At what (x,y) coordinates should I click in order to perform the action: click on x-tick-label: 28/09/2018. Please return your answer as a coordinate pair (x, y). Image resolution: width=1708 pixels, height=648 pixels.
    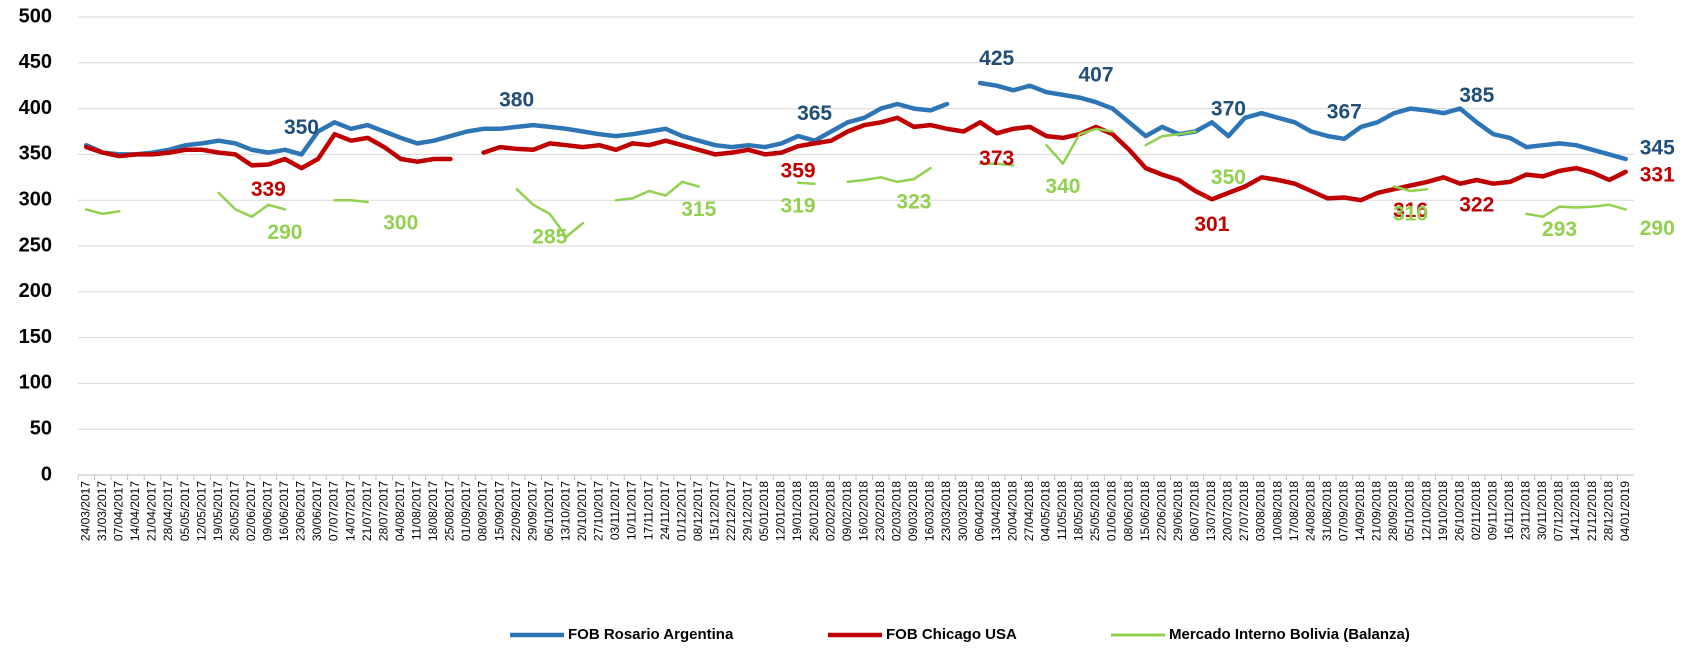
    Looking at the image, I should click on (1393, 511).